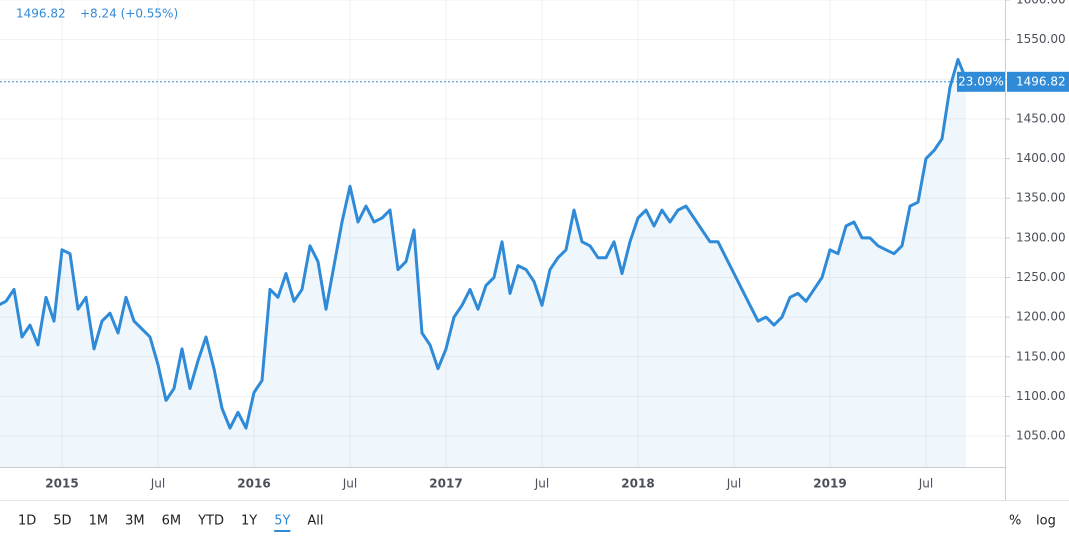  Describe the element at coordinates (249, 521) in the screenshot. I see `range-button: 1Y` at that location.